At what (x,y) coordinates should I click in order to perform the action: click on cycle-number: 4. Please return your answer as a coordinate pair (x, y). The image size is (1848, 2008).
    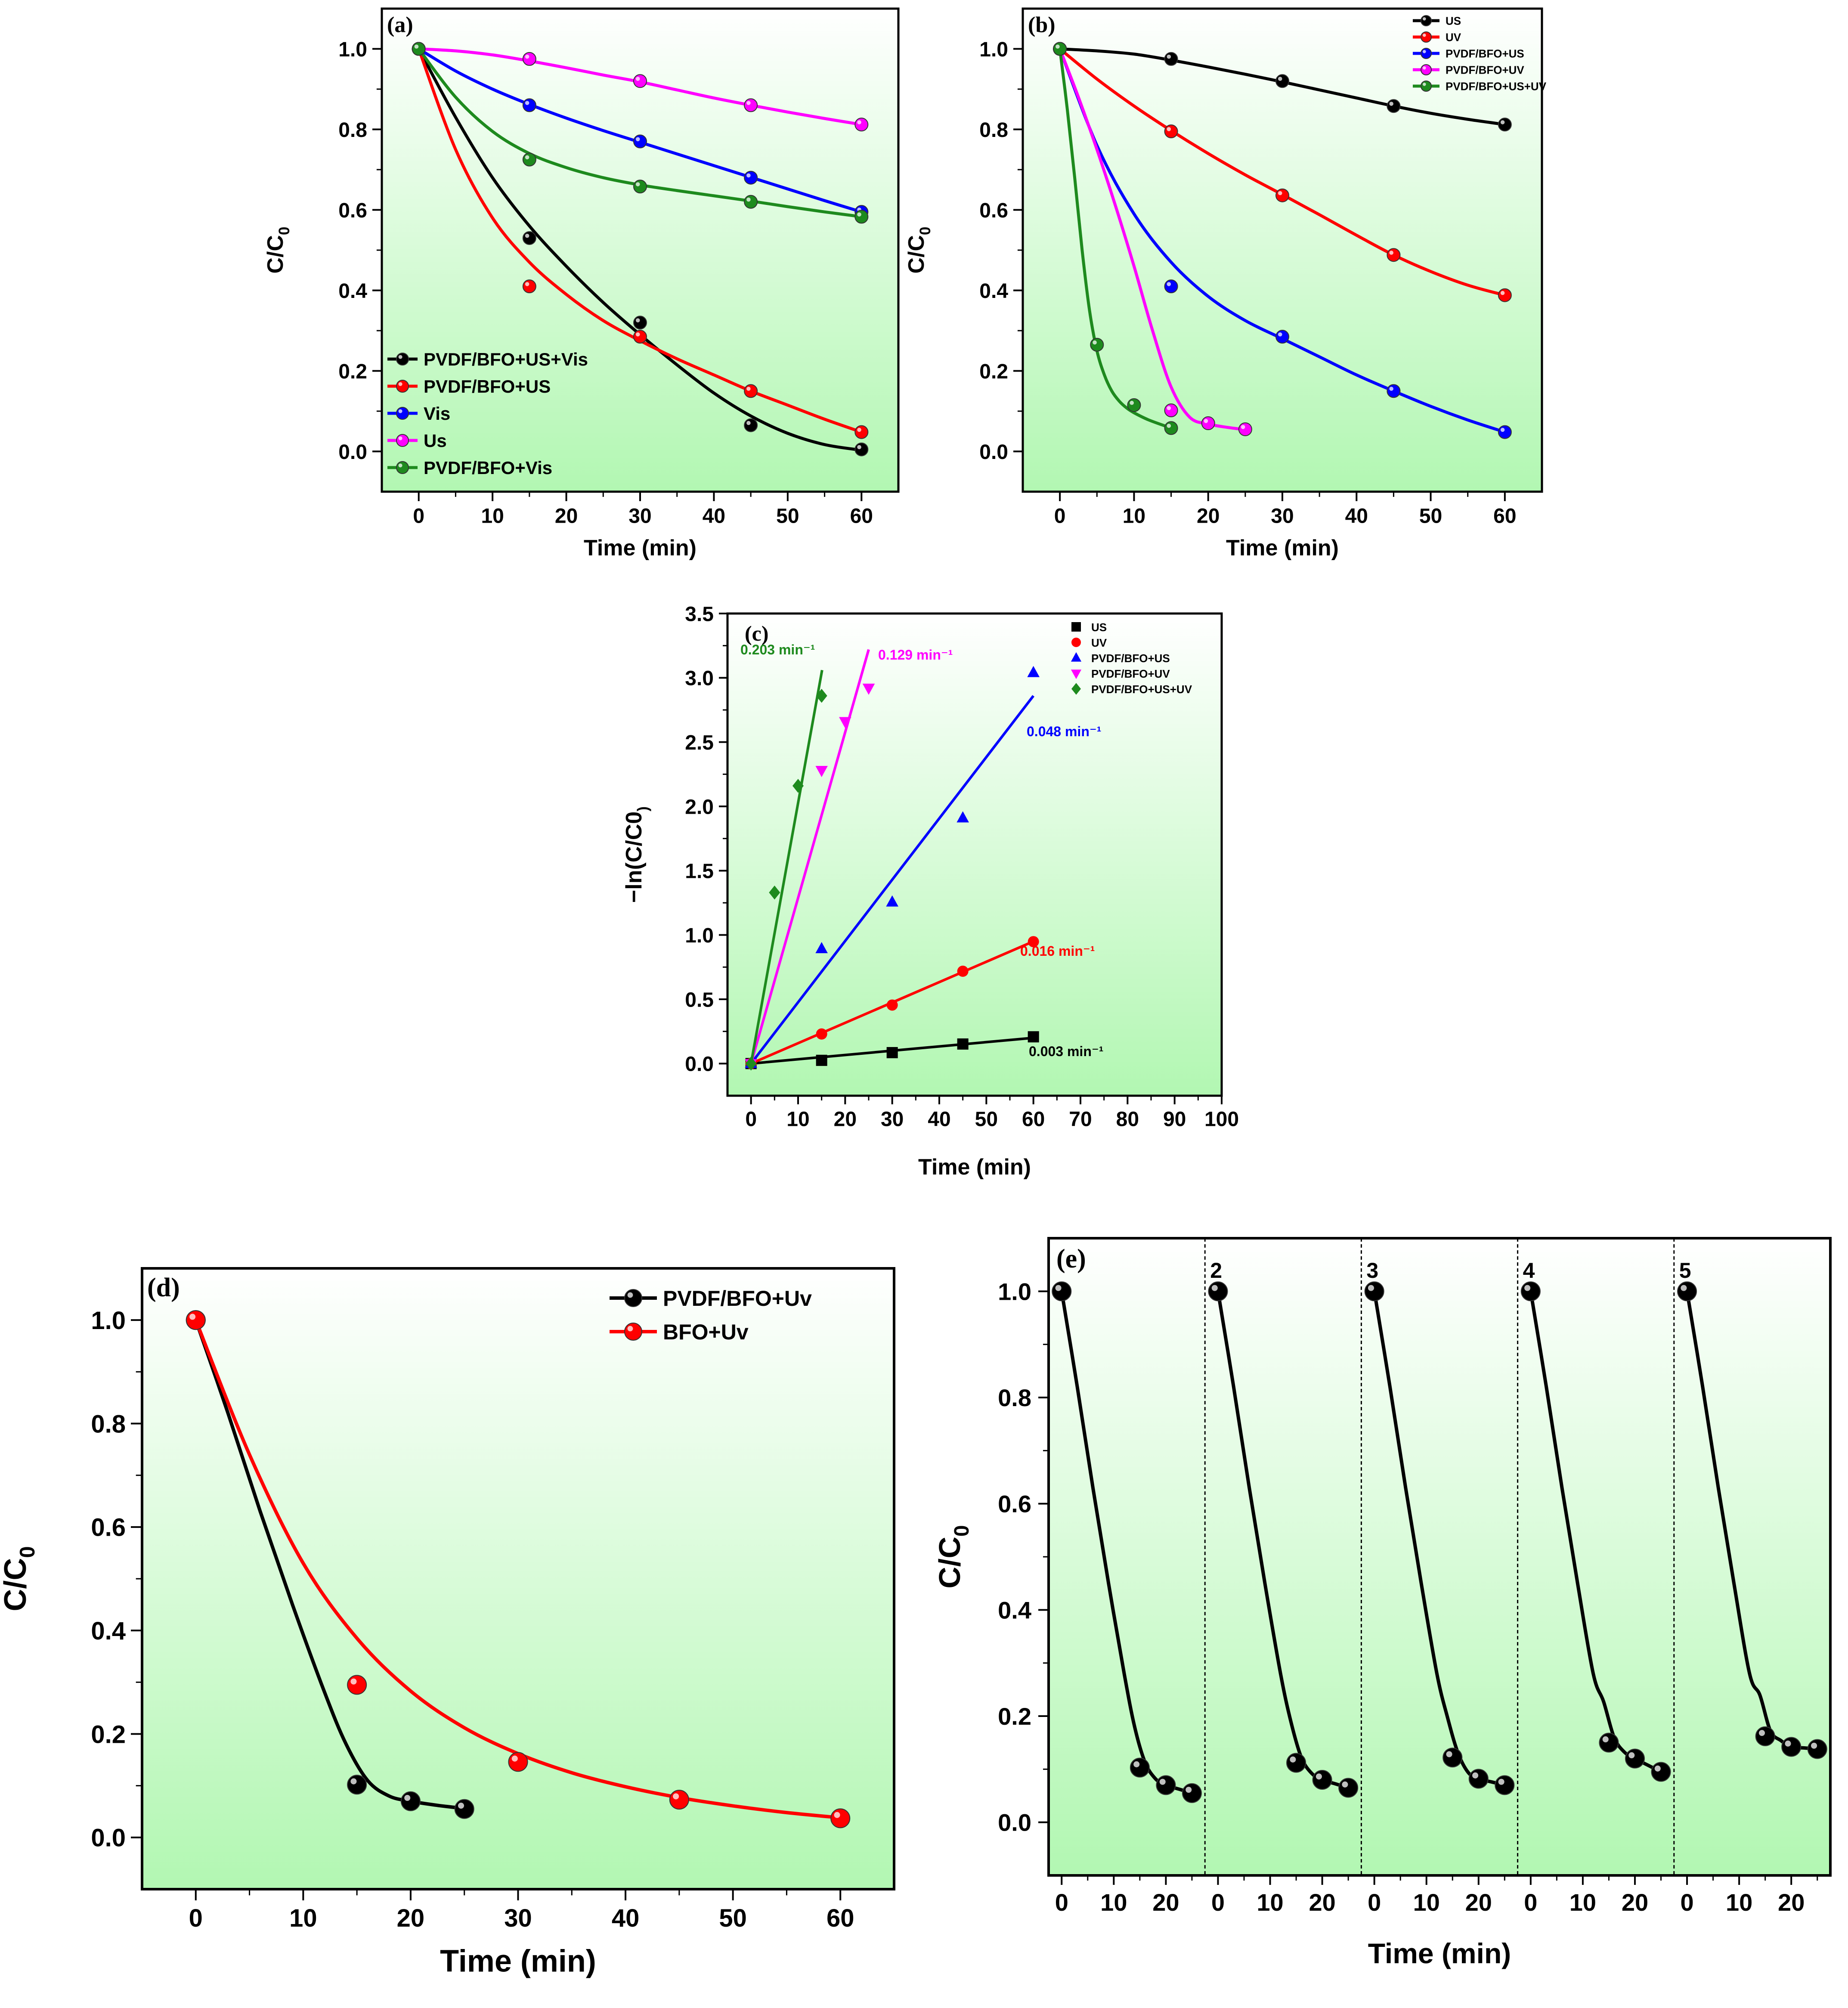
    Looking at the image, I should click on (1529, 1271).